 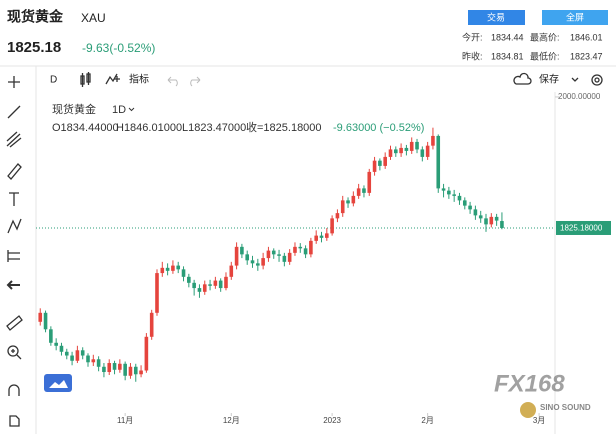 What do you see at coordinates (14, 226) in the screenshot?
I see `pattern-tool` at bounding box center [14, 226].